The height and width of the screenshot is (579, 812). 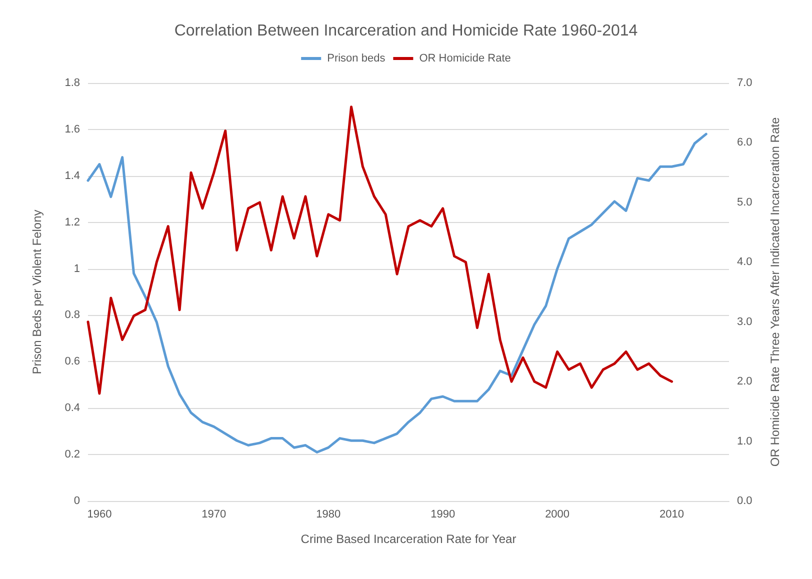 What do you see at coordinates (557, 514) in the screenshot?
I see `x-tick-label: 2000` at bounding box center [557, 514].